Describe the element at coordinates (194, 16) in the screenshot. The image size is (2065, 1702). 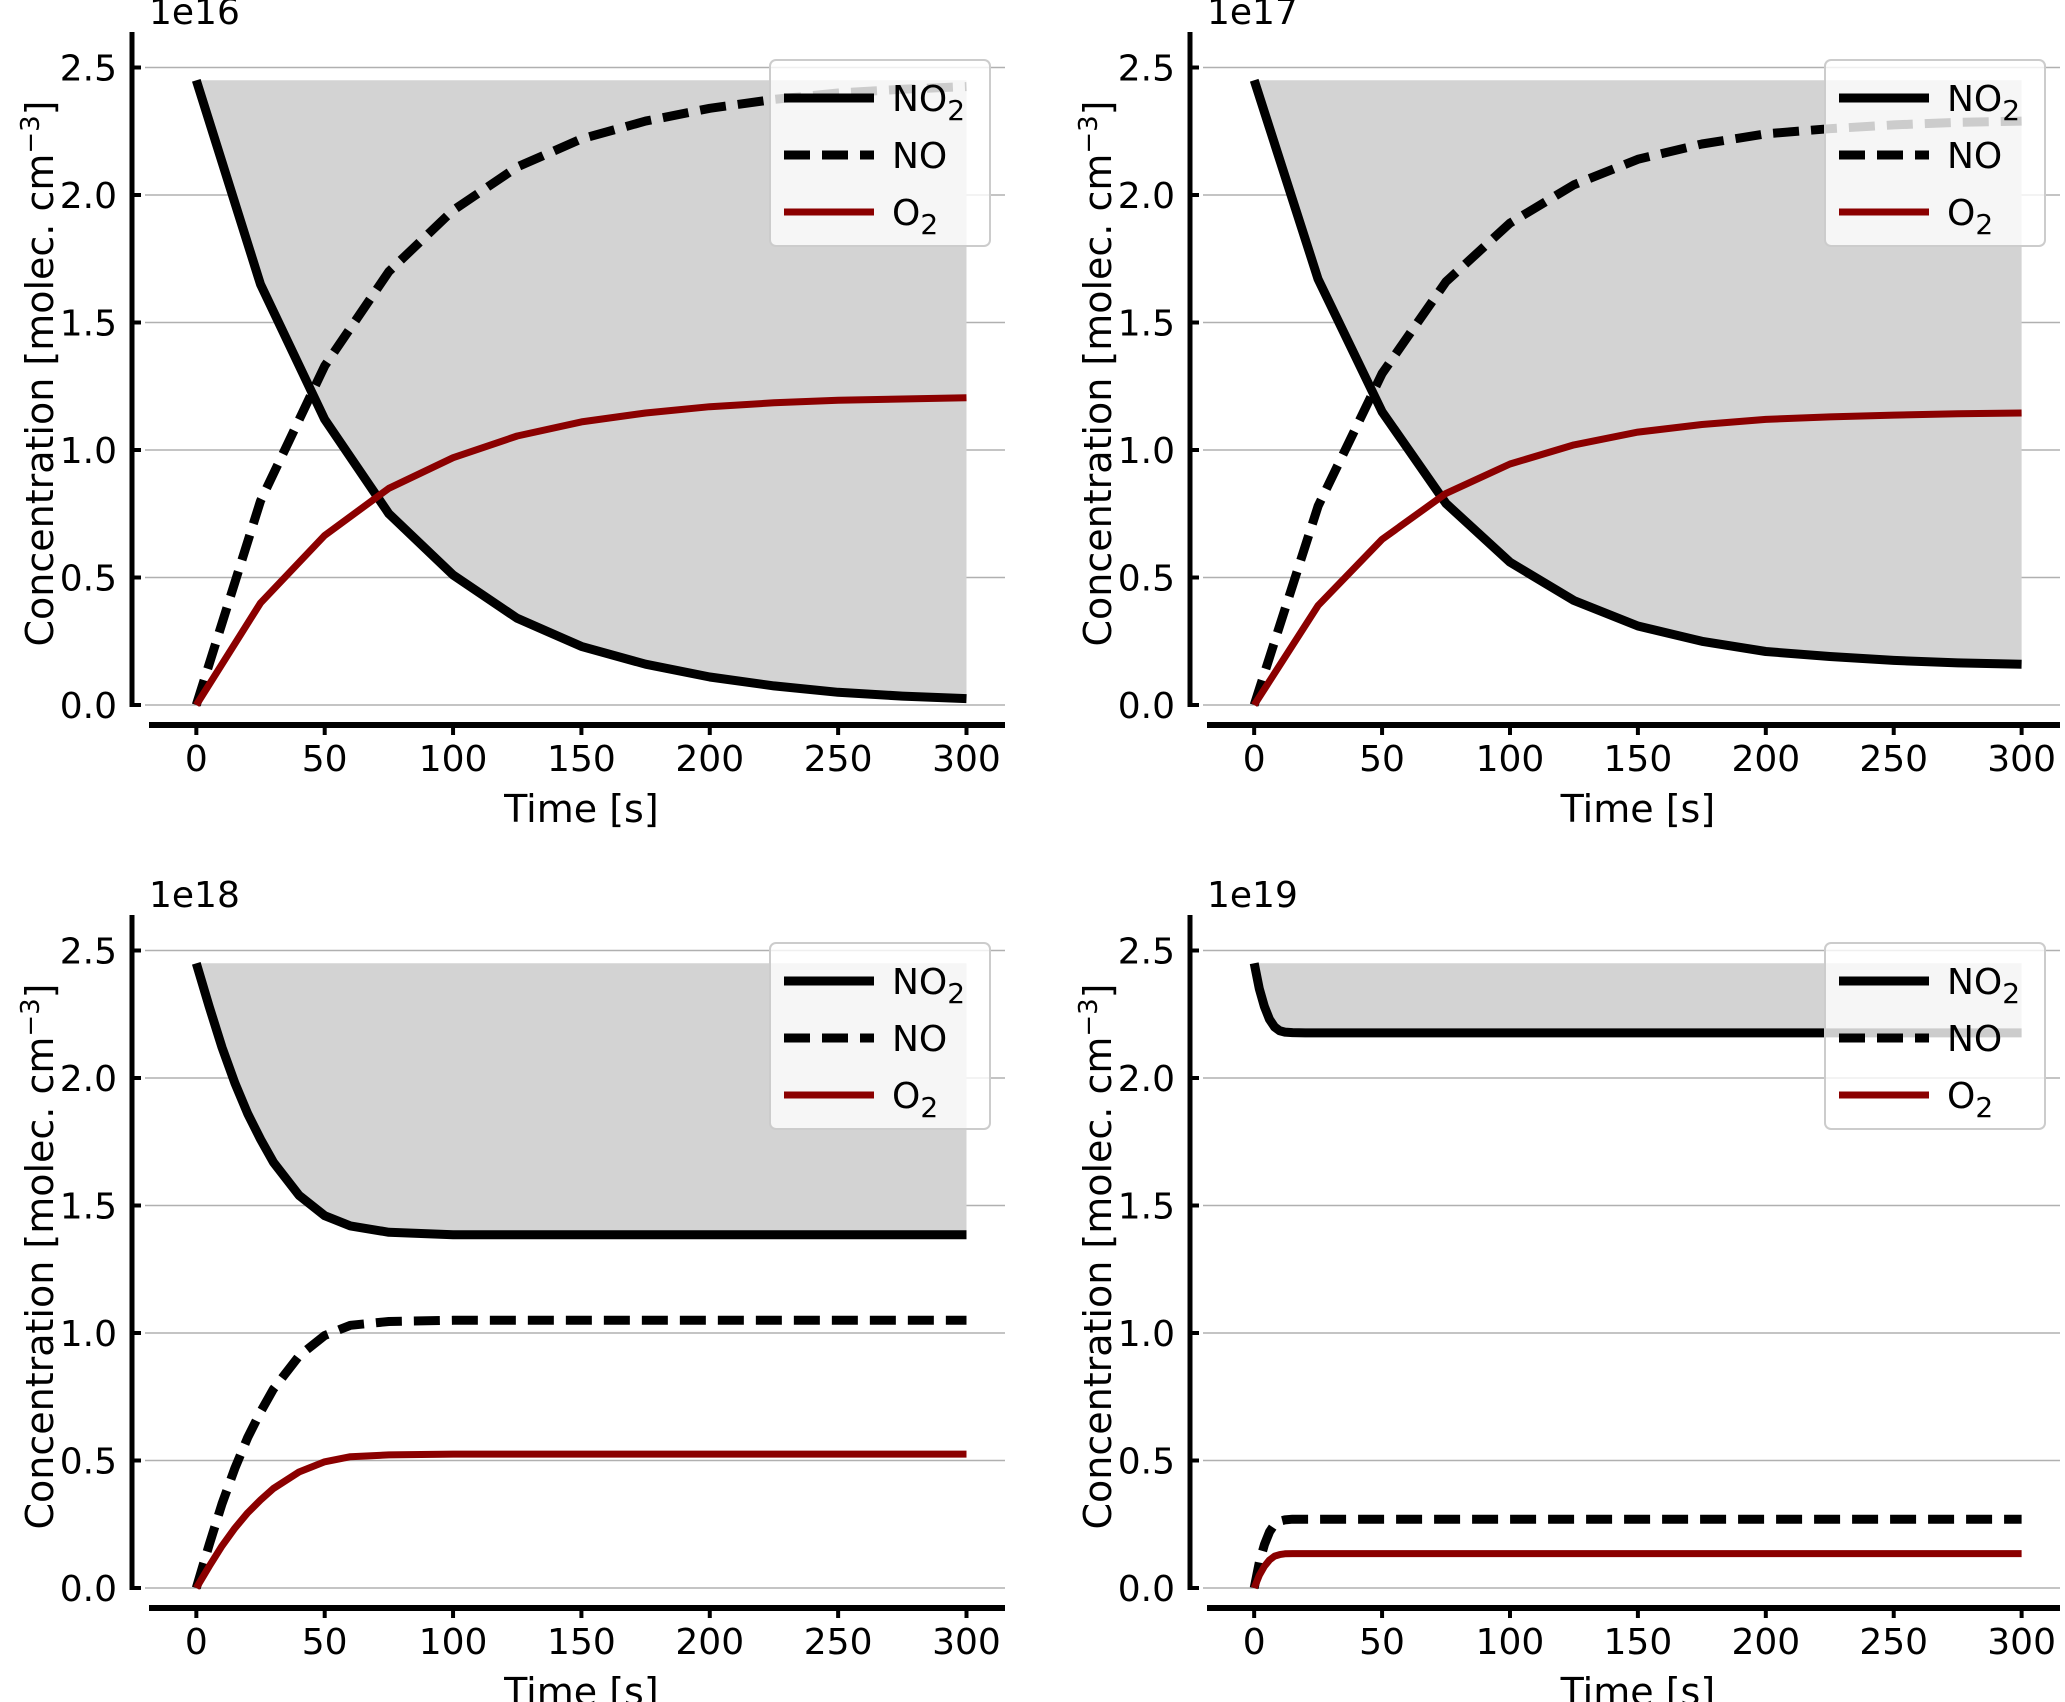
I see `multiplier-label: 1e16` at that location.